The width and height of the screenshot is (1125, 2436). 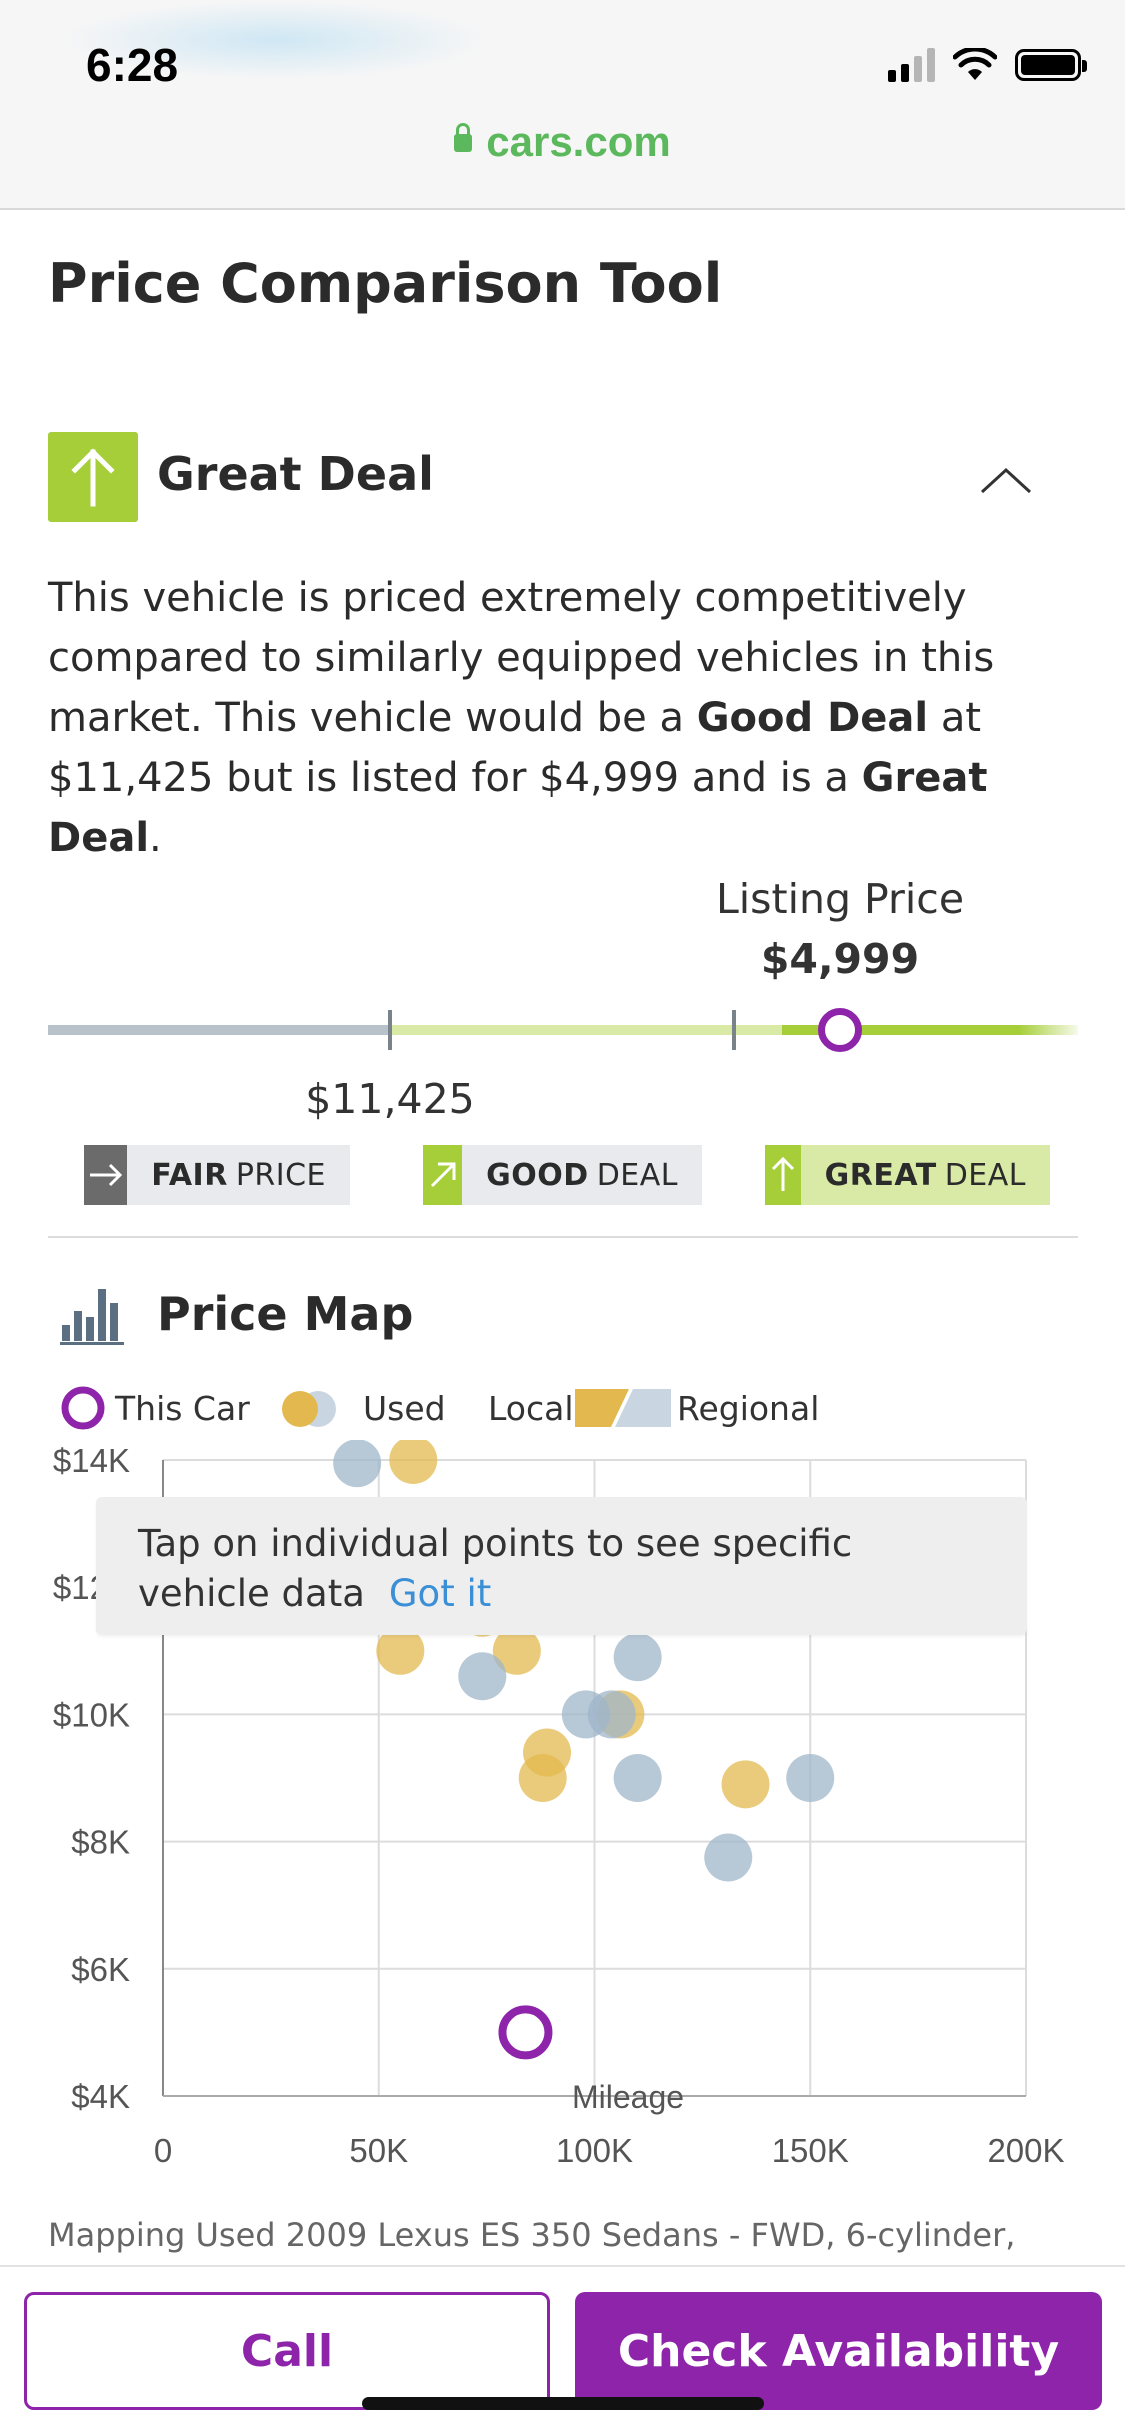 I want to click on price-scale-bar, so click(x=563, y=1030).